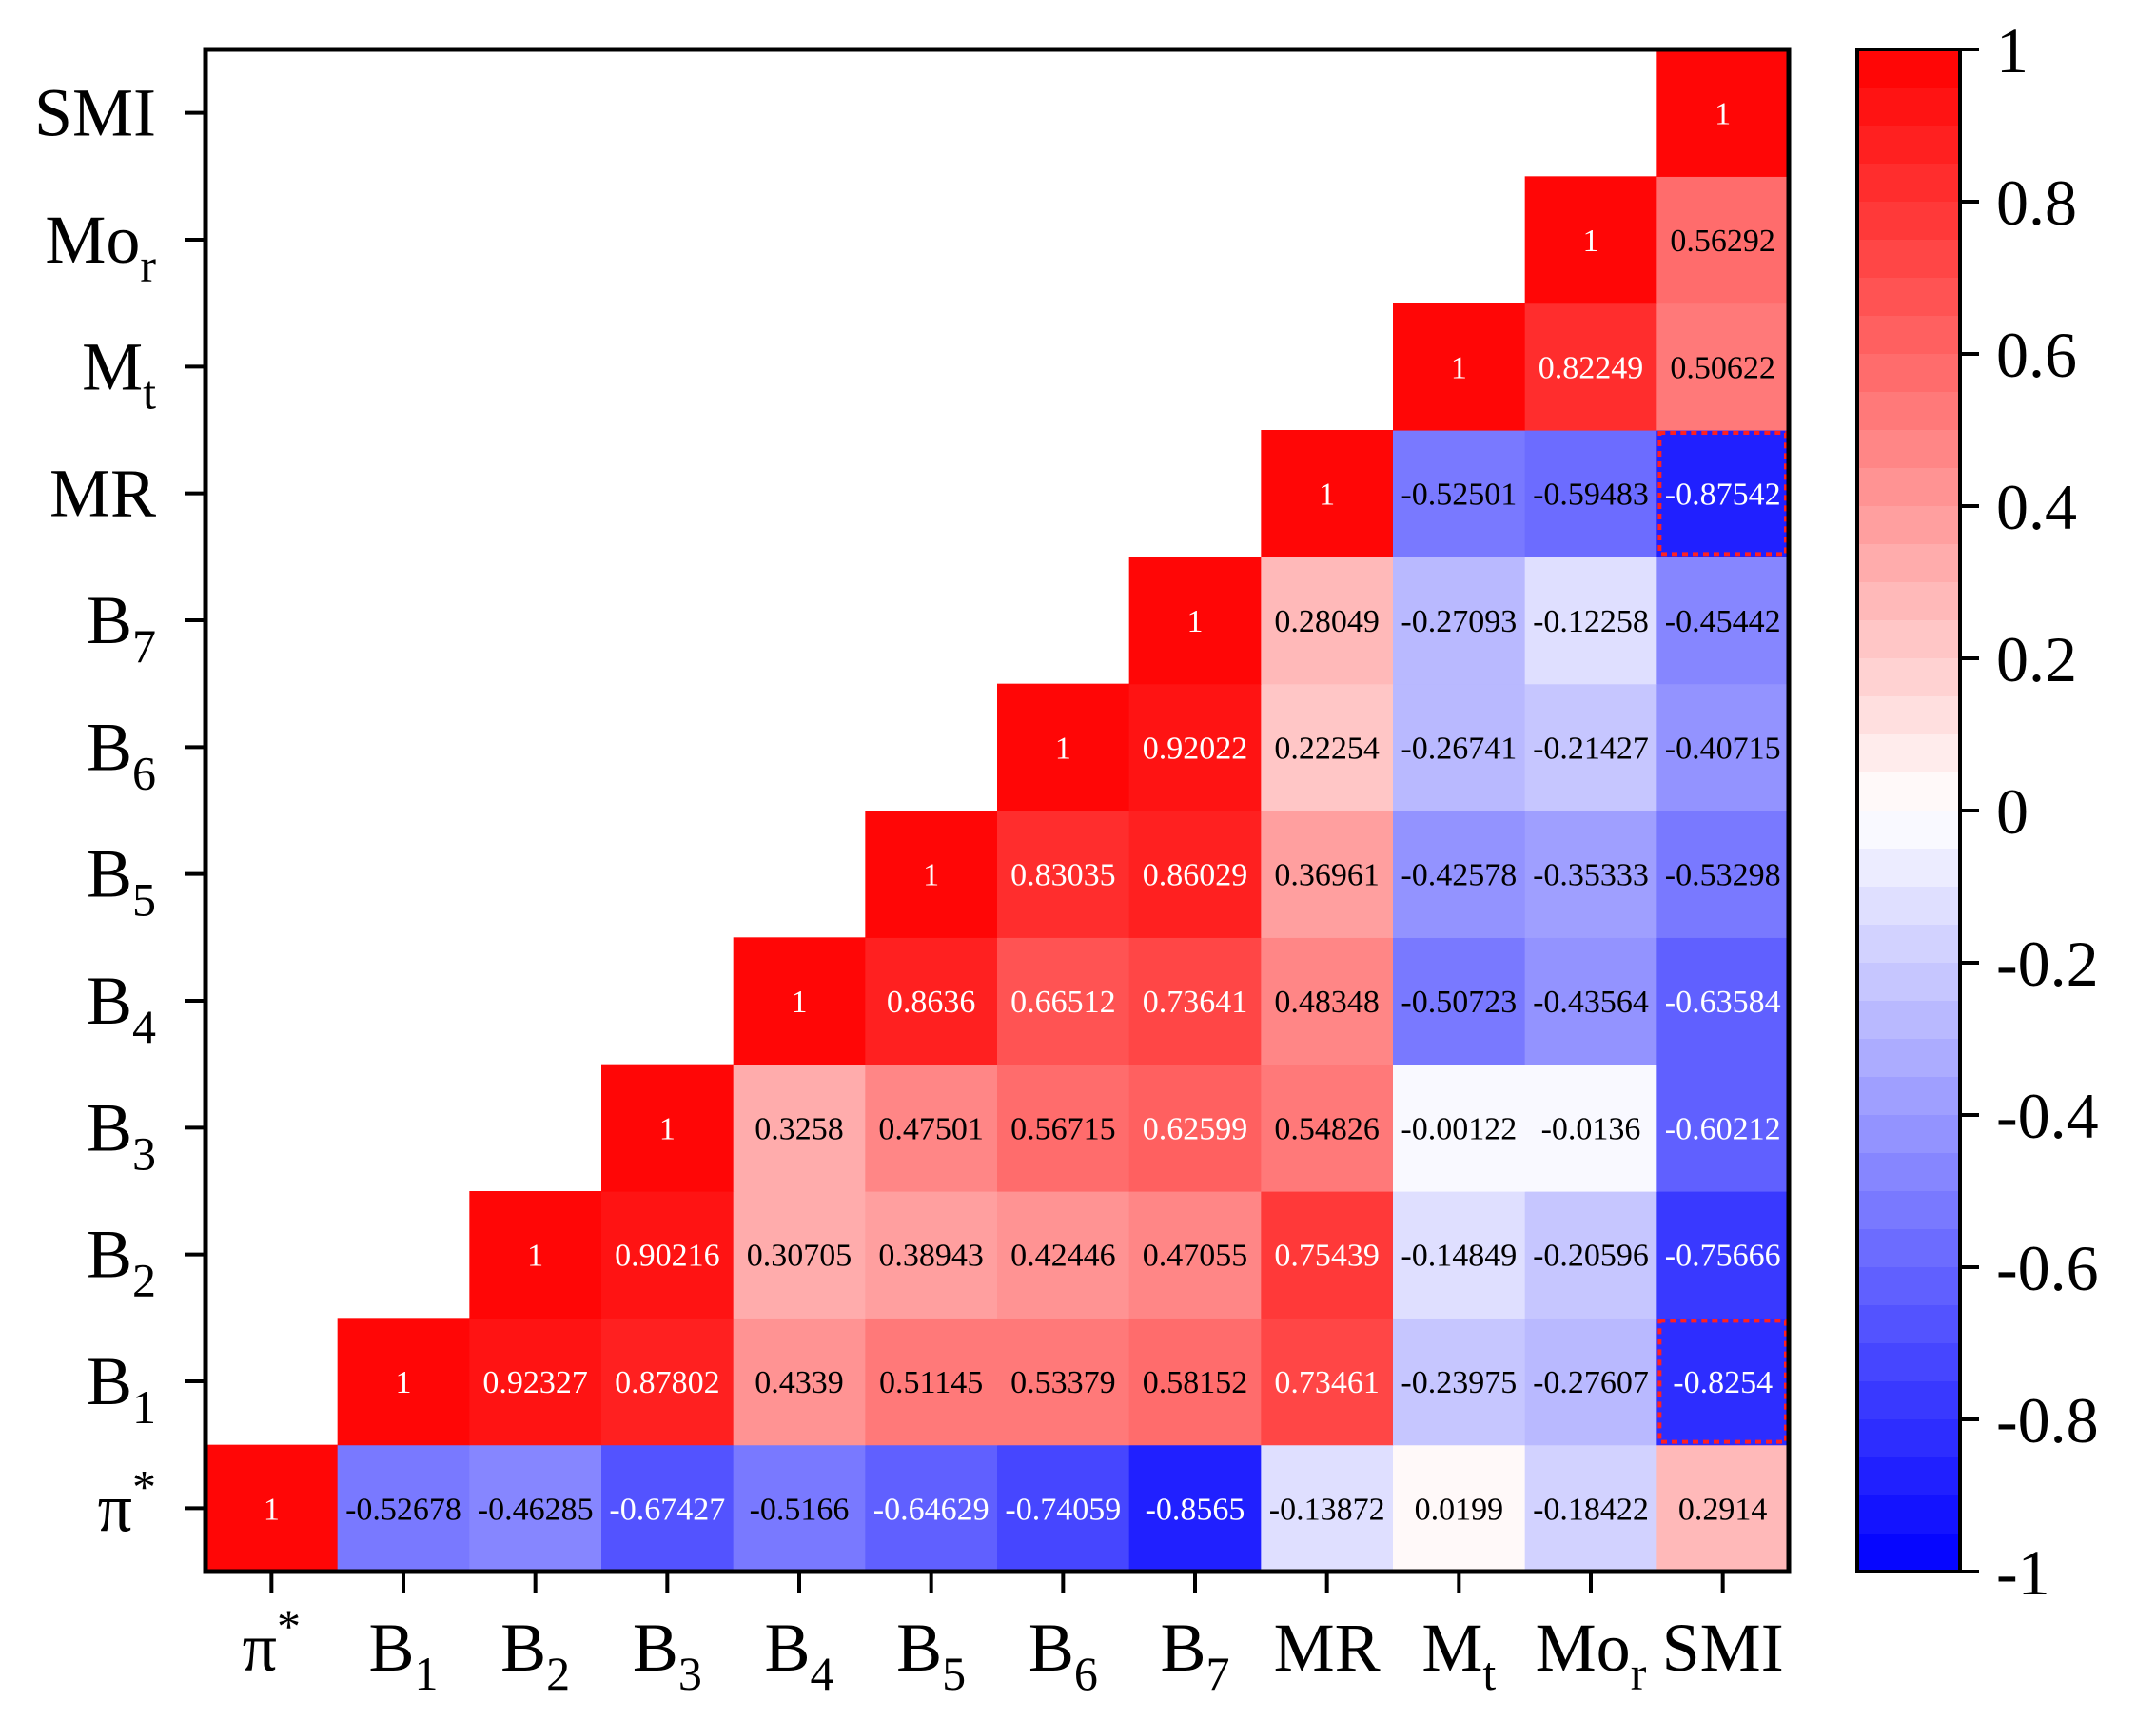 Image resolution: width=2156 pixels, height=1720 pixels. I want to click on heatmap-cell-r0-c1, so click(403, 1508).